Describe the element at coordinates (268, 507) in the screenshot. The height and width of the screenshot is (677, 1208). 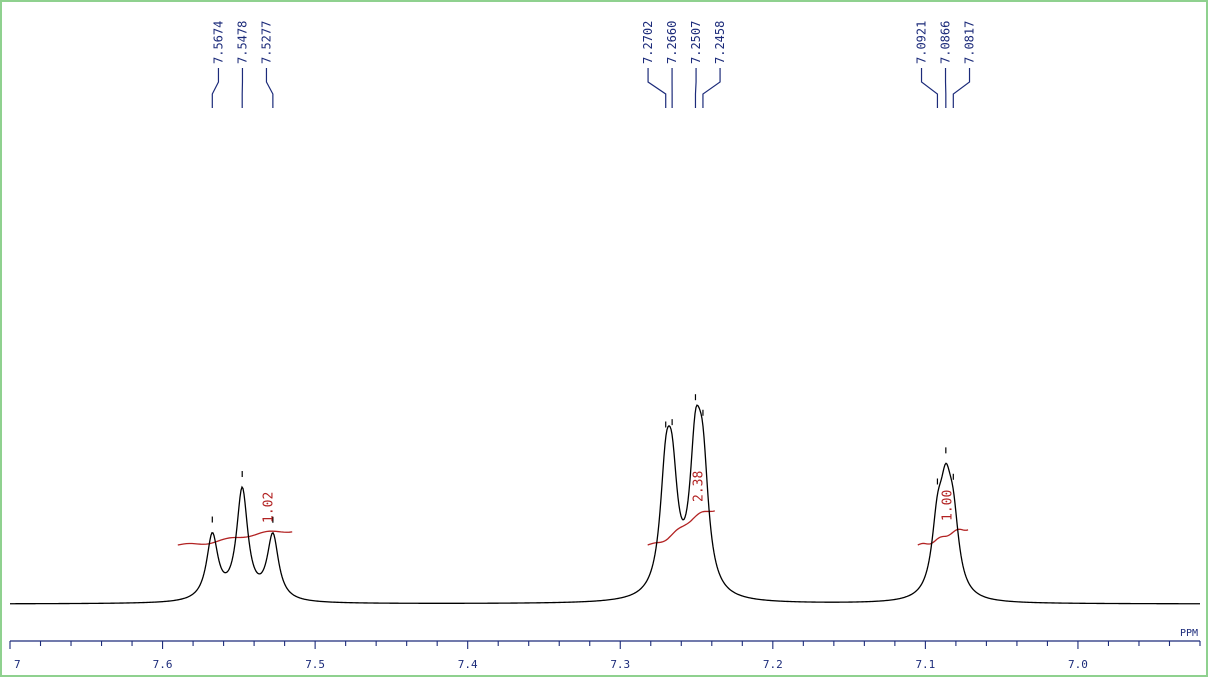
I see `integral-label: 1.02` at that location.